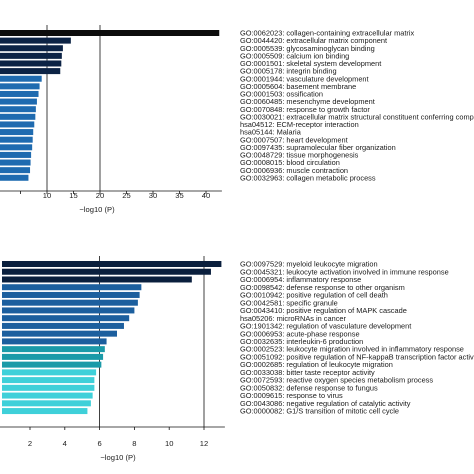  What do you see at coordinates (305, 109) in the screenshot?
I see `category-label: GO:0070848: response to growth factor` at bounding box center [305, 109].